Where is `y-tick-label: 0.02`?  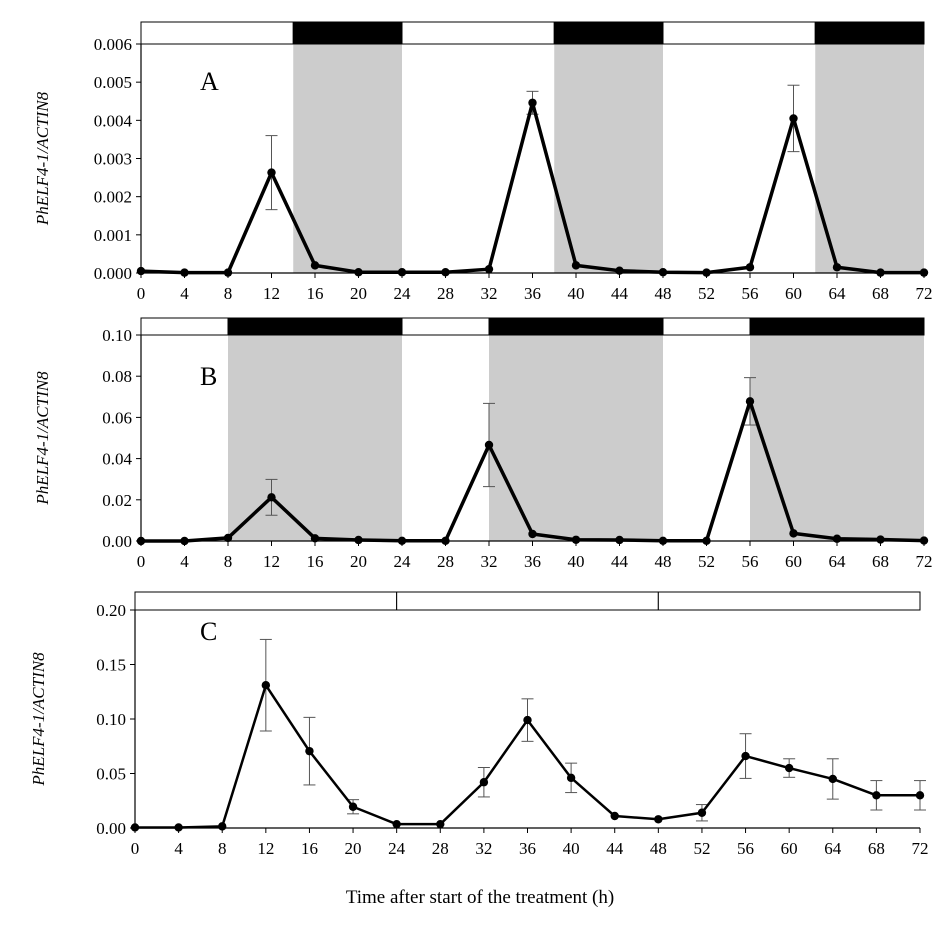 y-tick-label: 0.02 is located at coordinates (117, 500).